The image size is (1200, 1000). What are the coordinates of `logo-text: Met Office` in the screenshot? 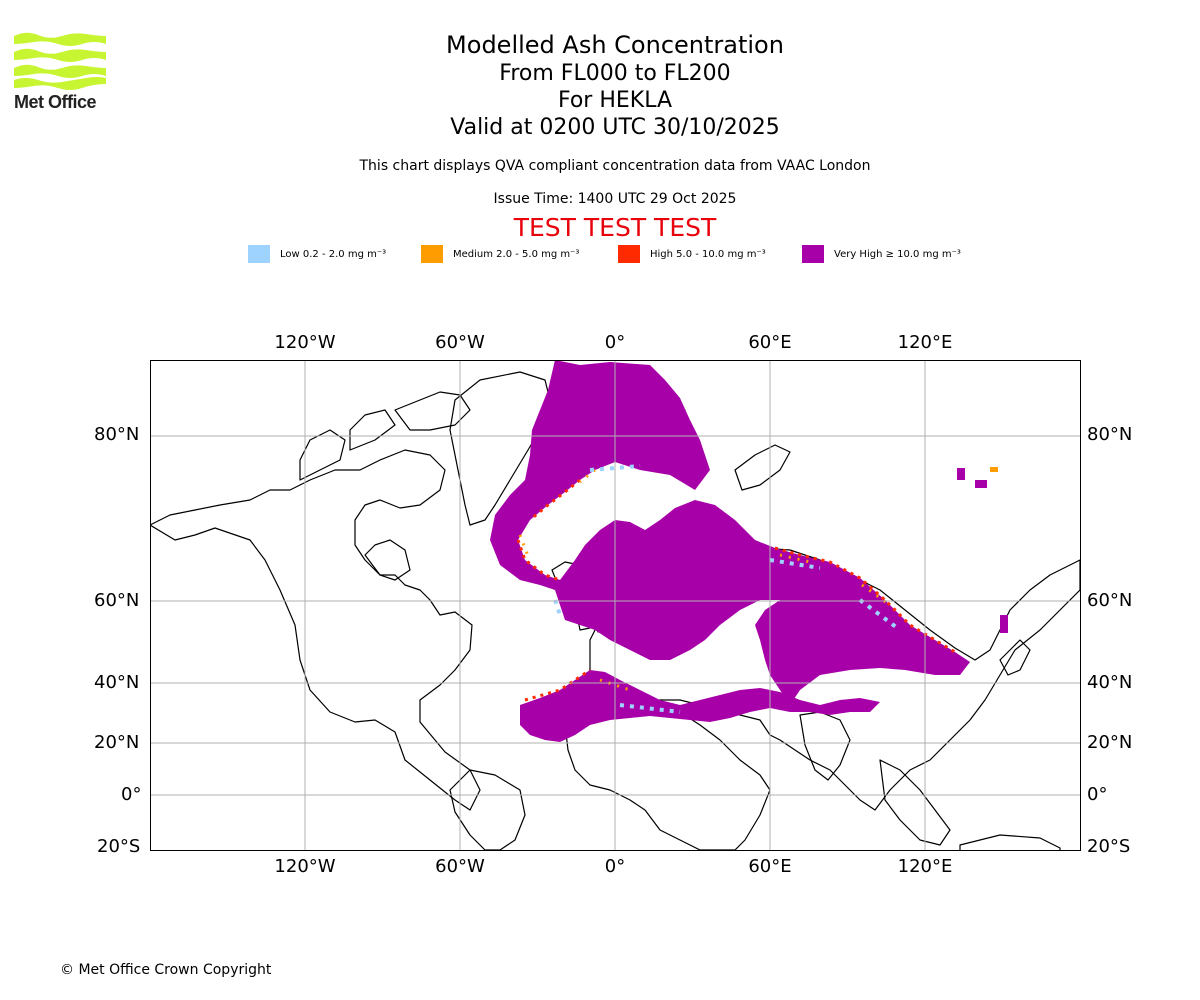 It's located at (55, 102).